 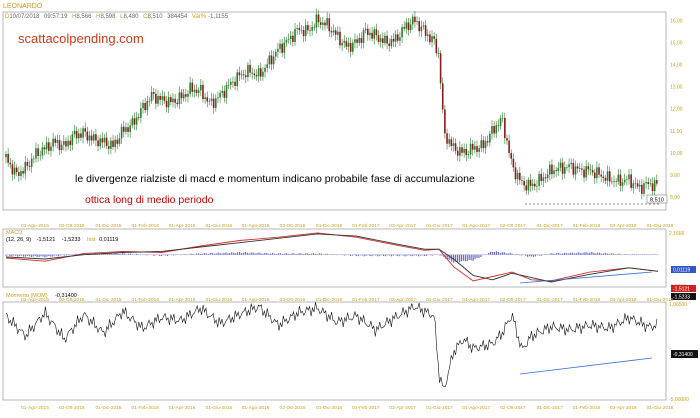 What do you see at coordinates (439, 408) in the screenshot?
I see `x-tick-label: 01-Giu-2017` at bounding box center [439, 408].